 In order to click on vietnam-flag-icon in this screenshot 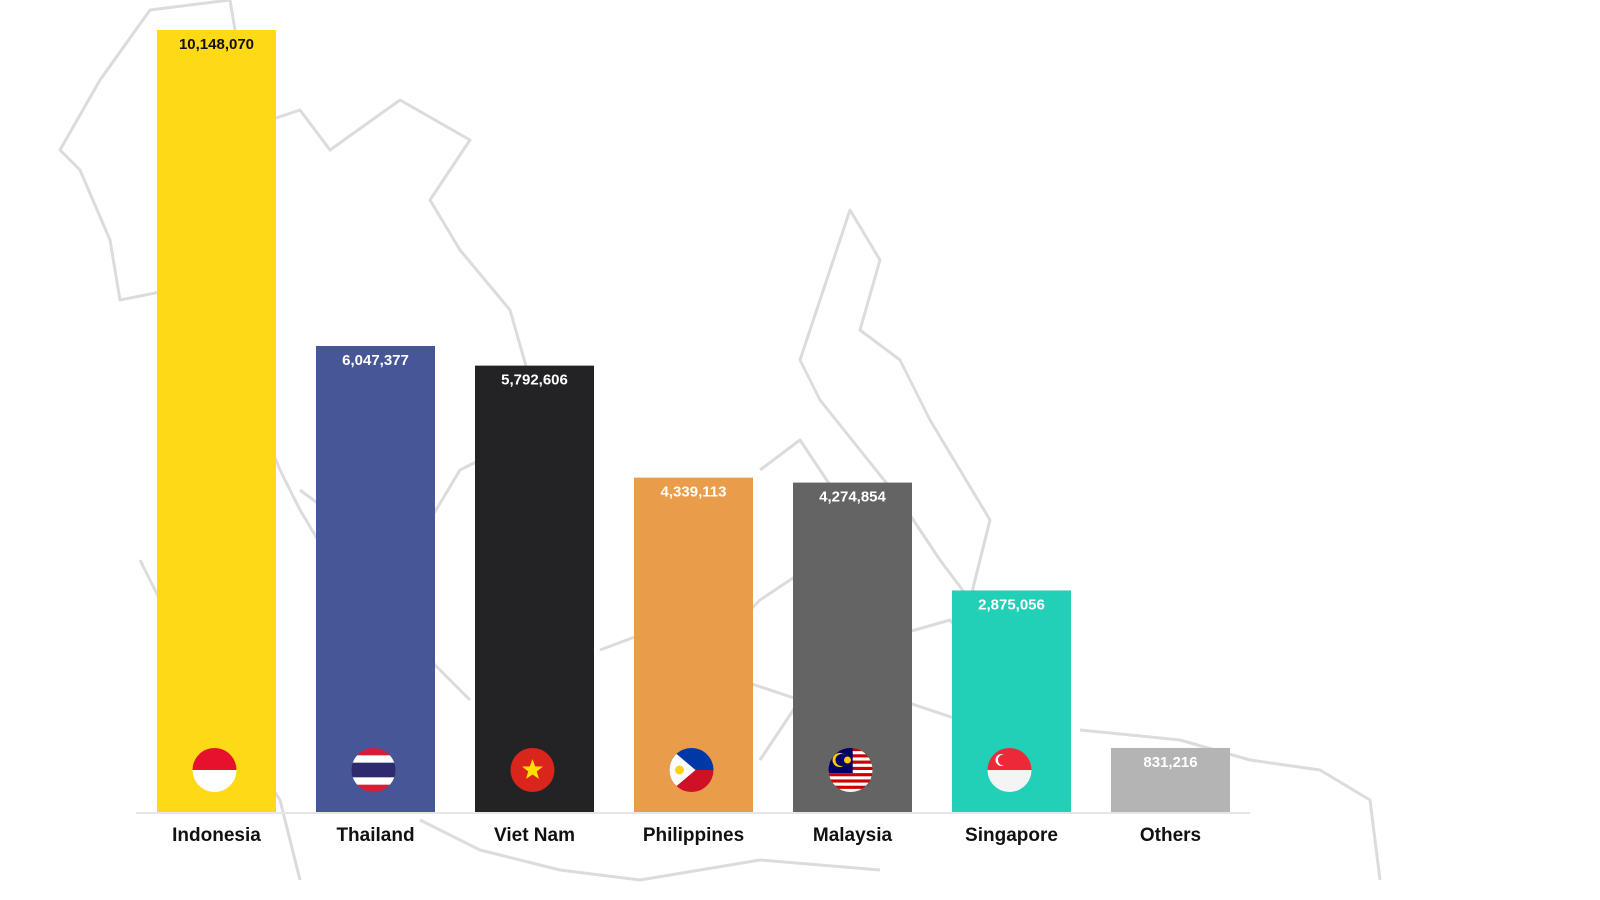, I will do `click(532, 770)`.